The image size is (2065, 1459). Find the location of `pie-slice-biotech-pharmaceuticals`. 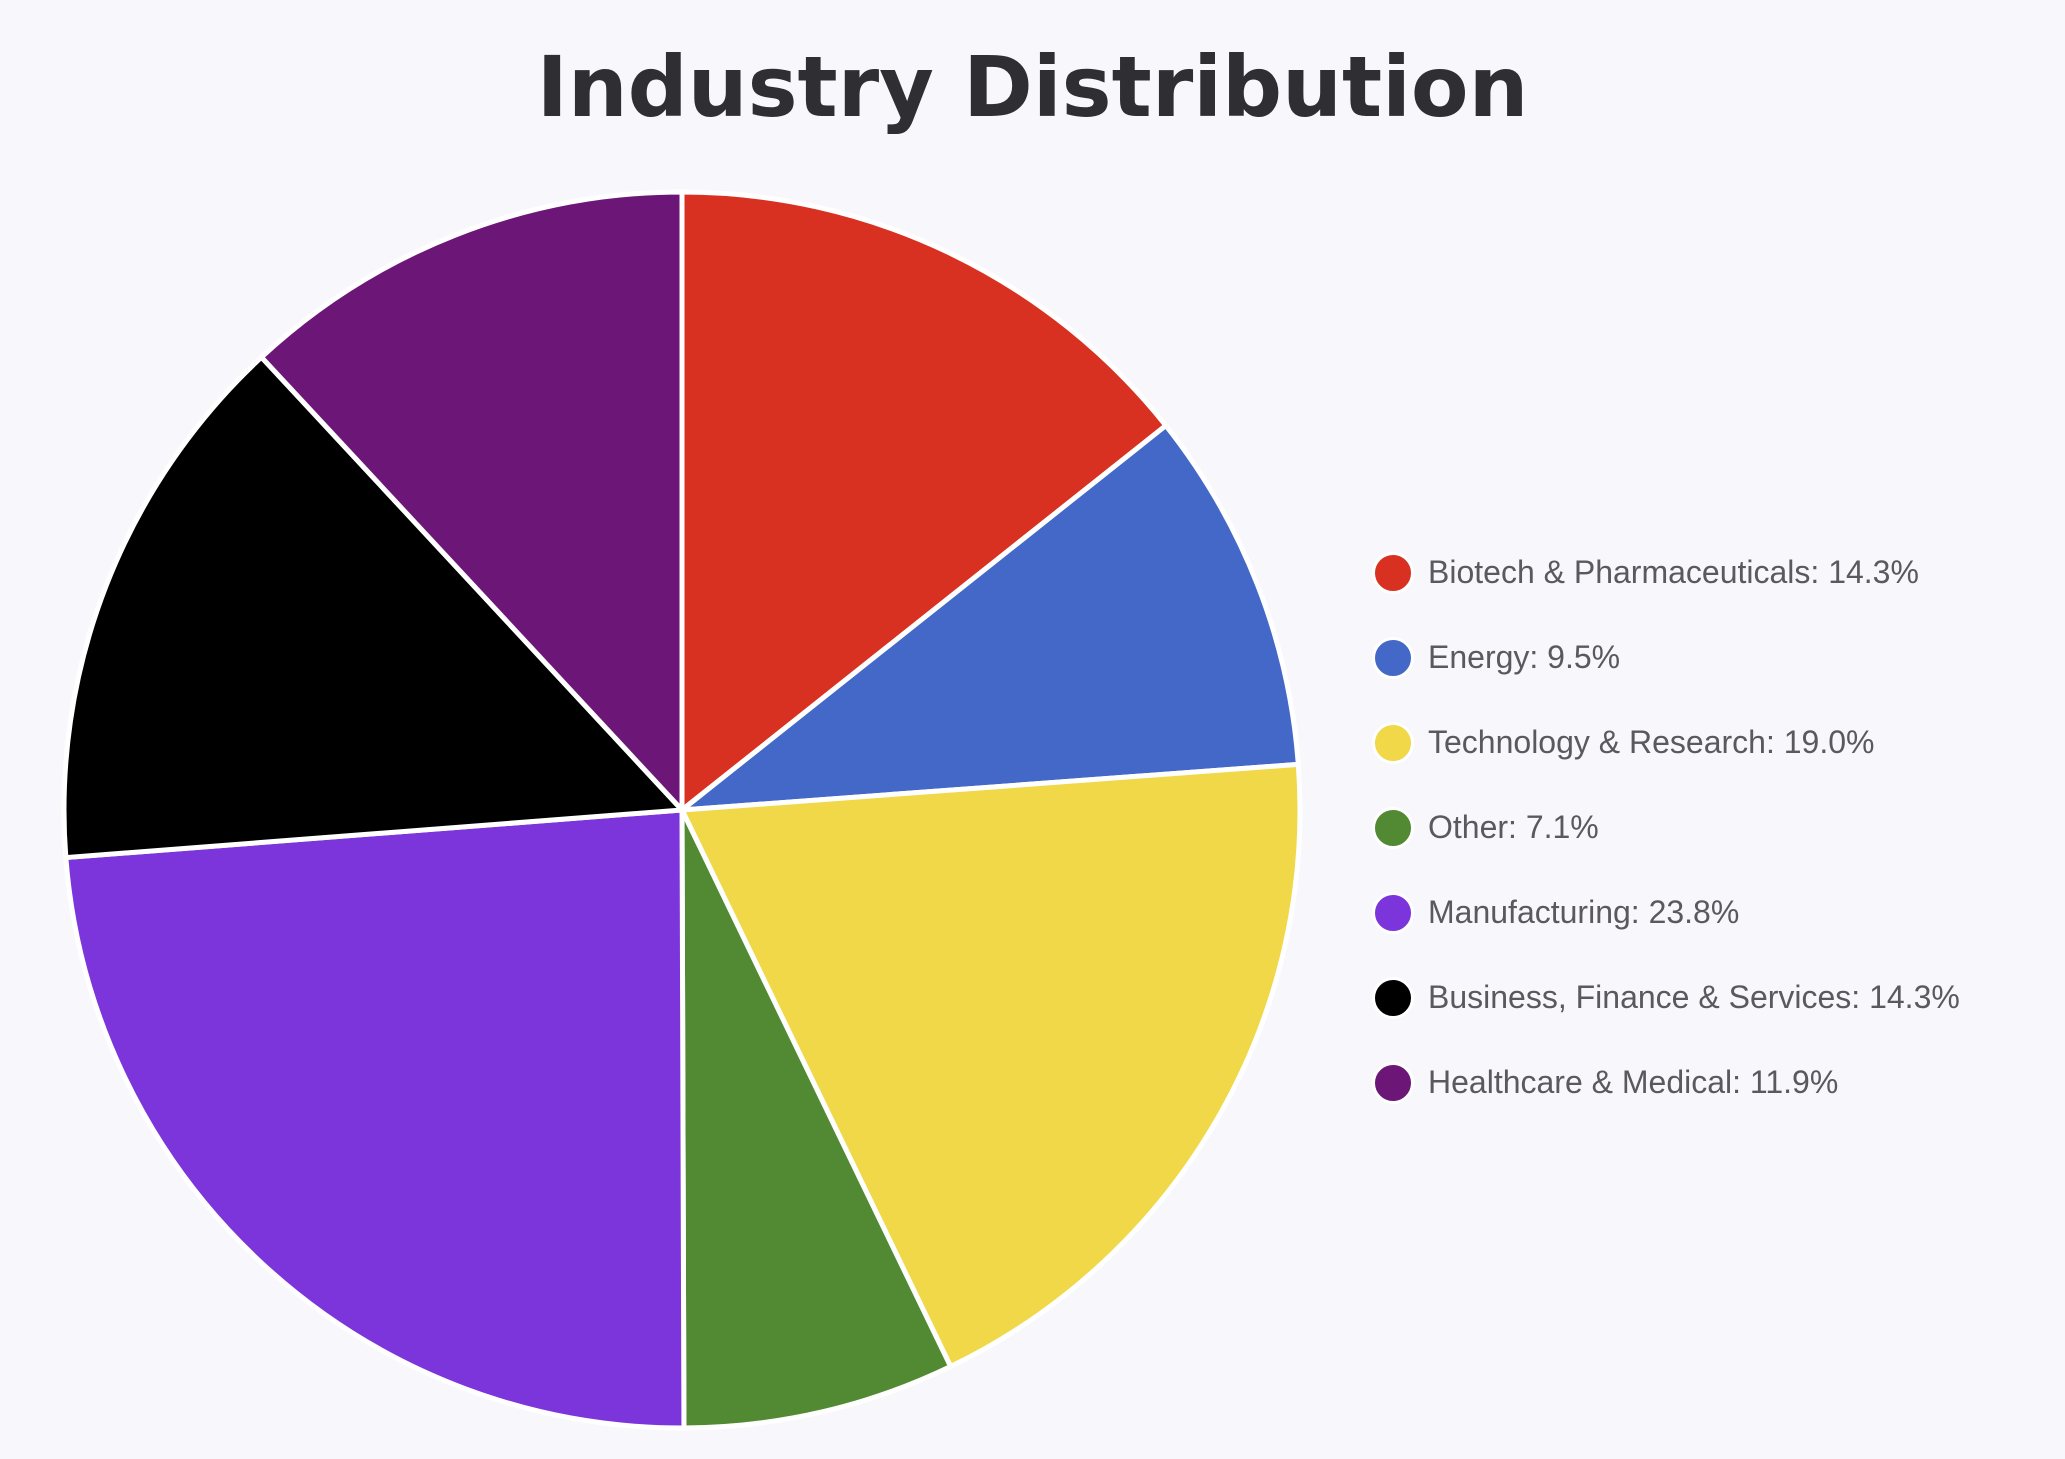

pie-slice-biotech-pharmaceuticals is located at coordinates (924, 501).